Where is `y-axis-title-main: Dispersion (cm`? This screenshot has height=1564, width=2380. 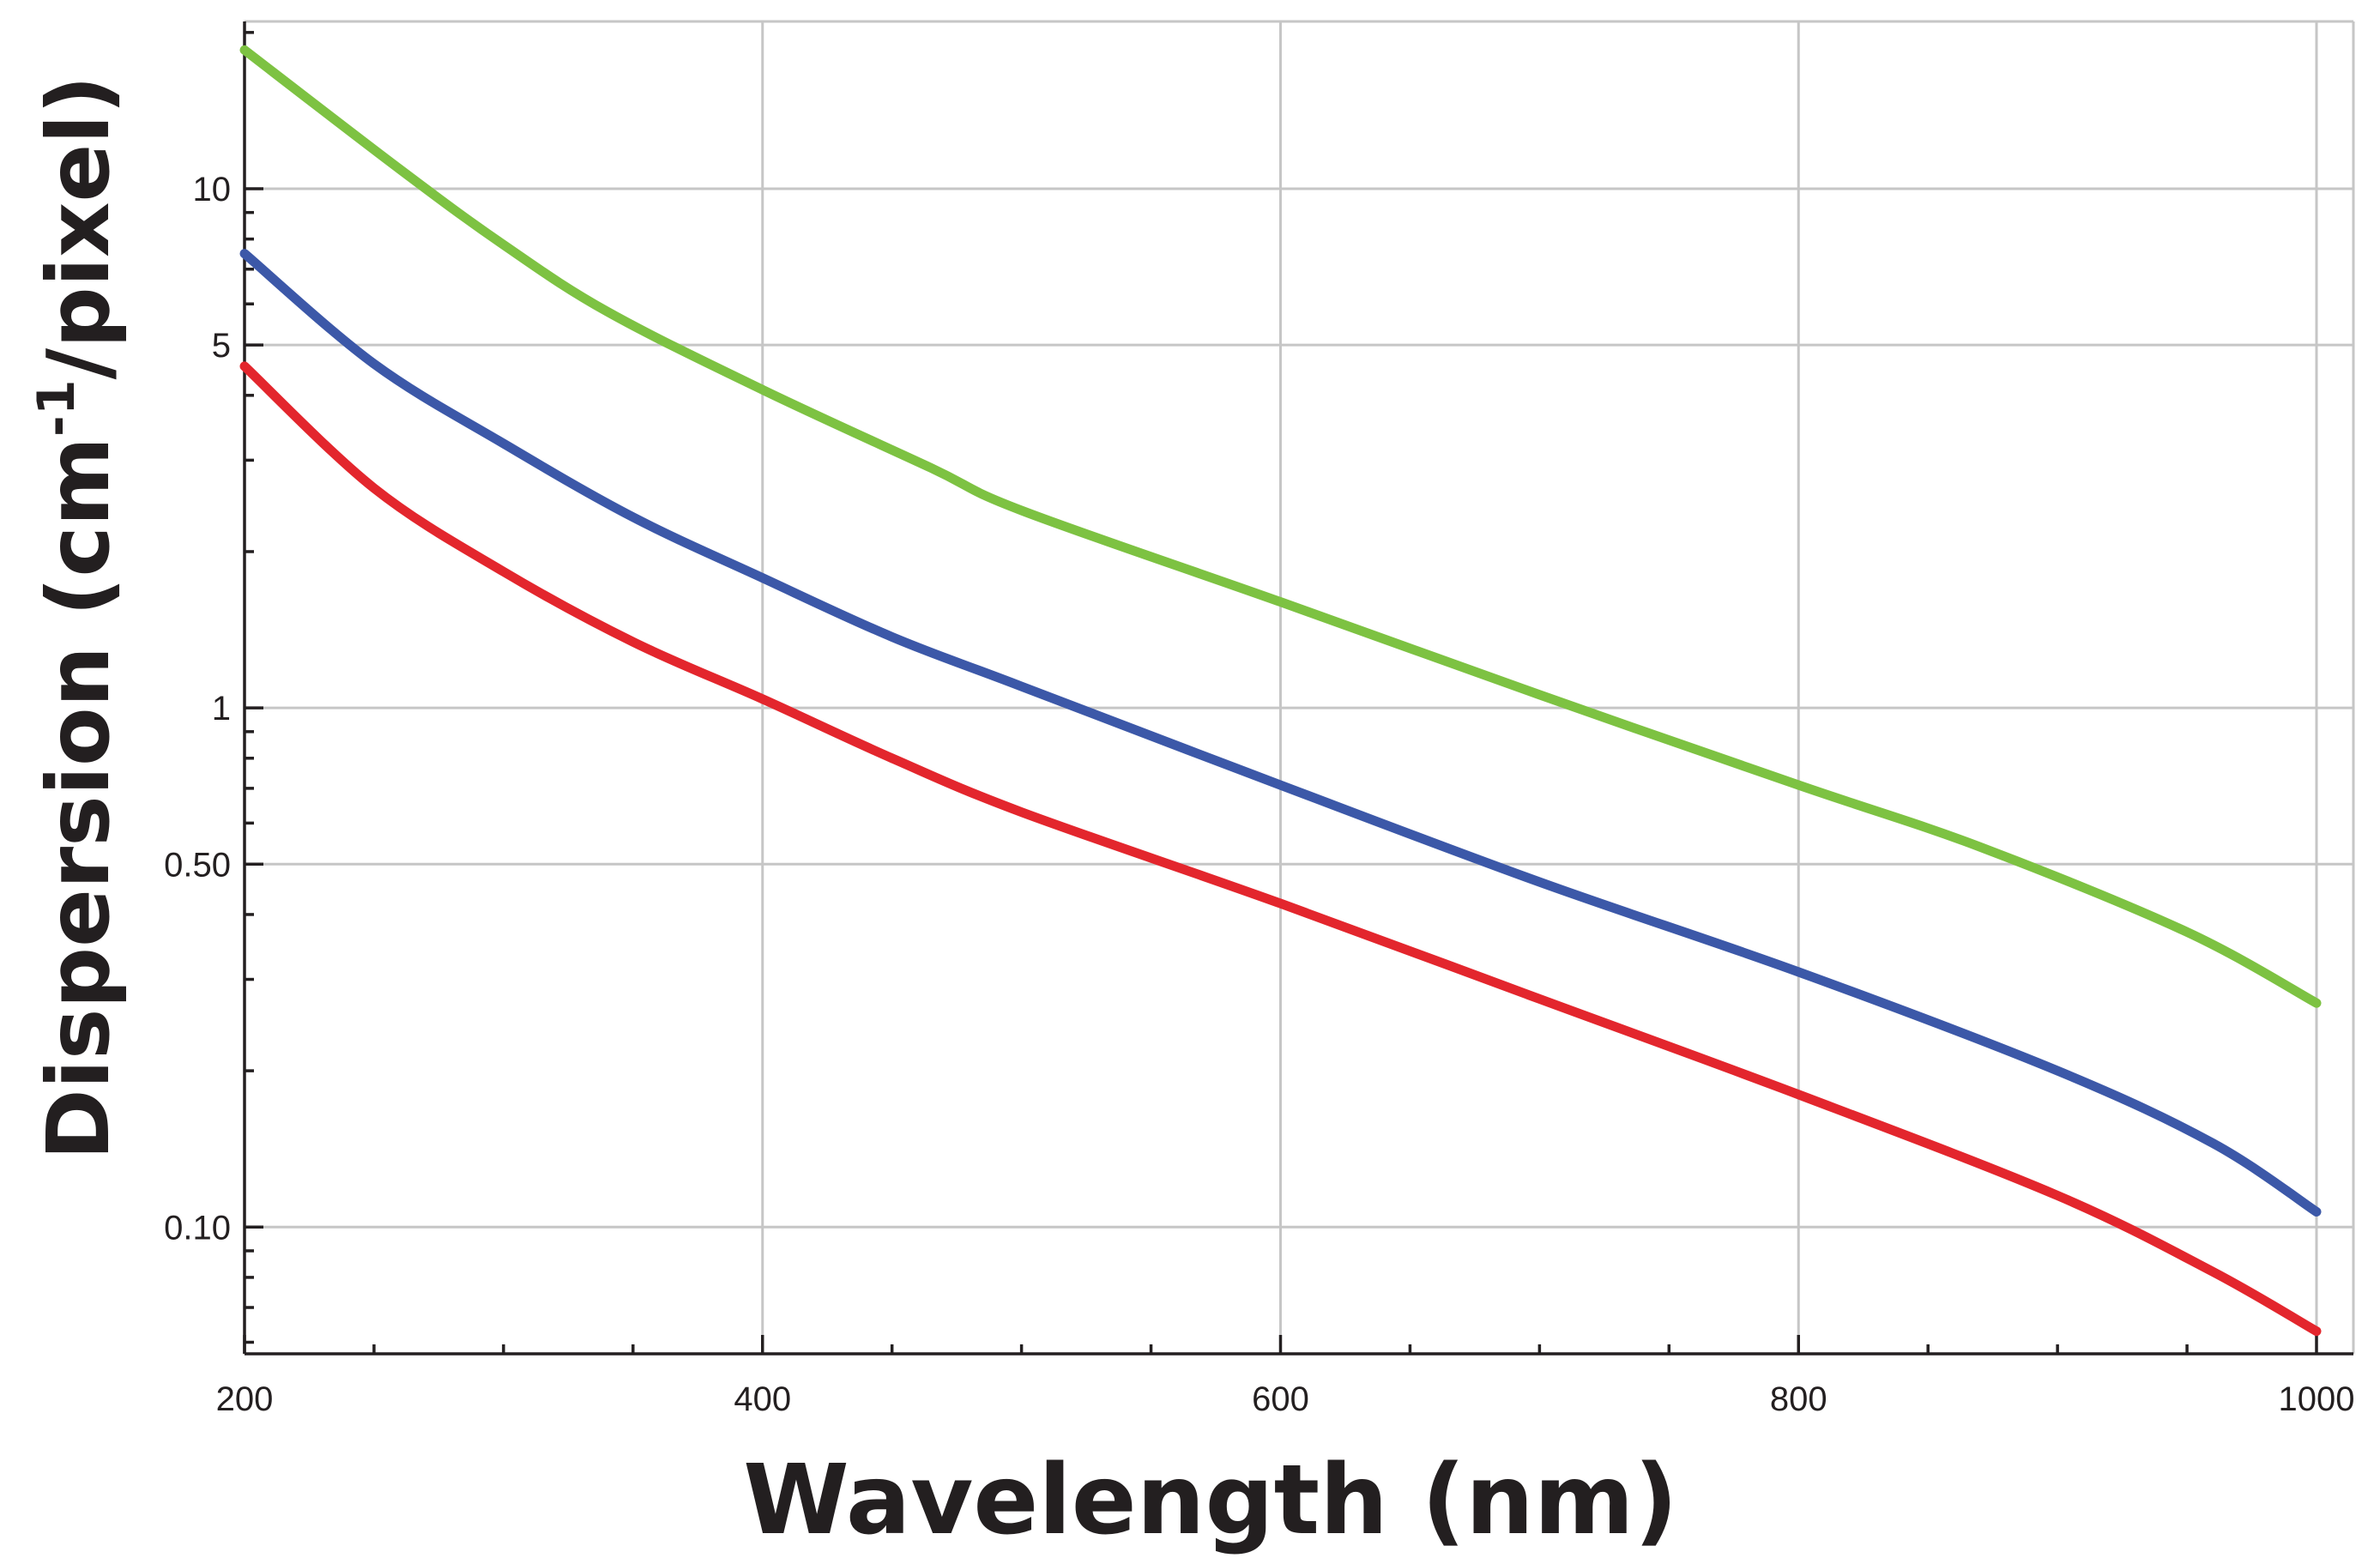
y-axis-title-main: Dispersion (cm is located at coordinates (78, 798).